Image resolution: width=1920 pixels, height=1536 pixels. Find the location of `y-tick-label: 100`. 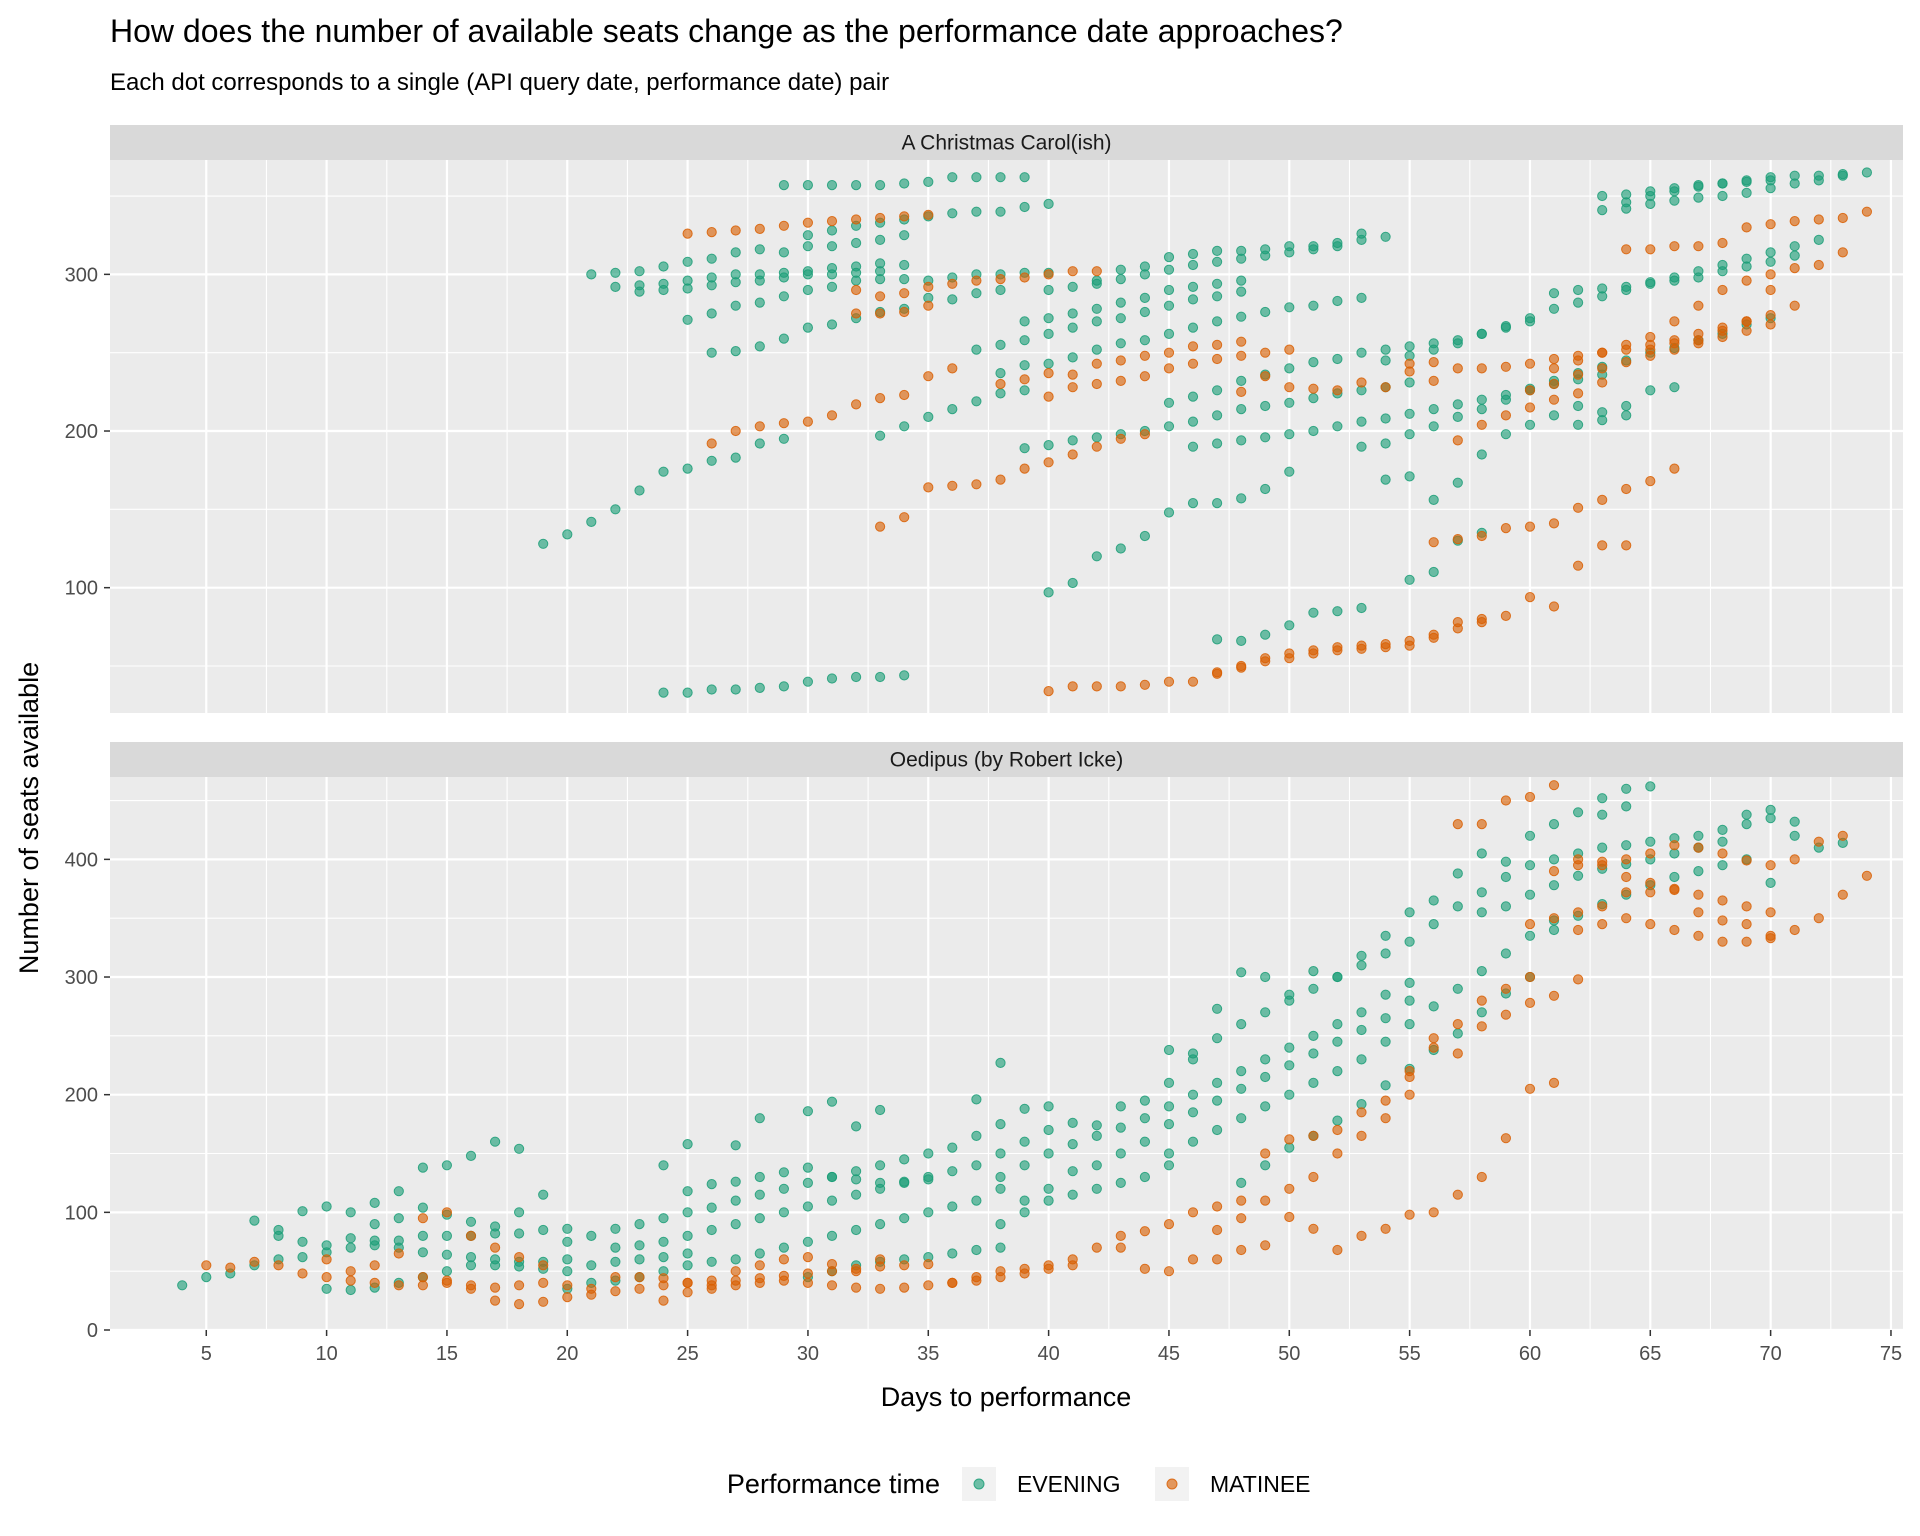

y-tick-label: 100 is located at coordinates (81, 589).